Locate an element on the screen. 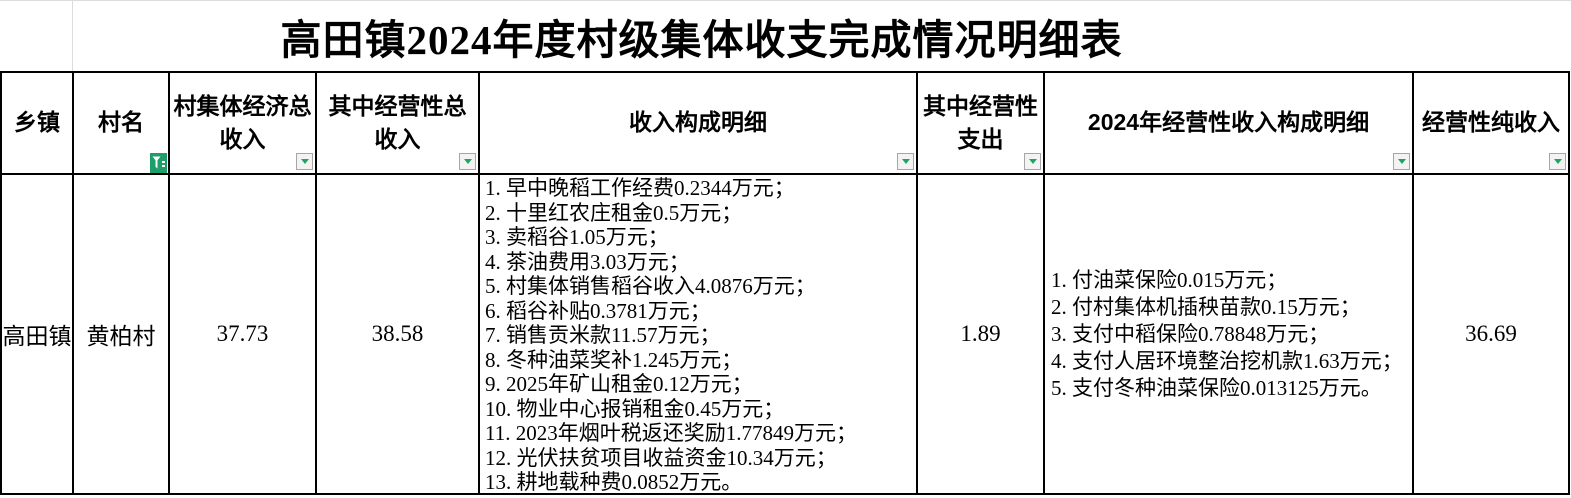 The width and height of the screenshot is (1571, 498). column-header-operating-total-income: 其中经营性总 收入 is located at coordinates (398, 124).